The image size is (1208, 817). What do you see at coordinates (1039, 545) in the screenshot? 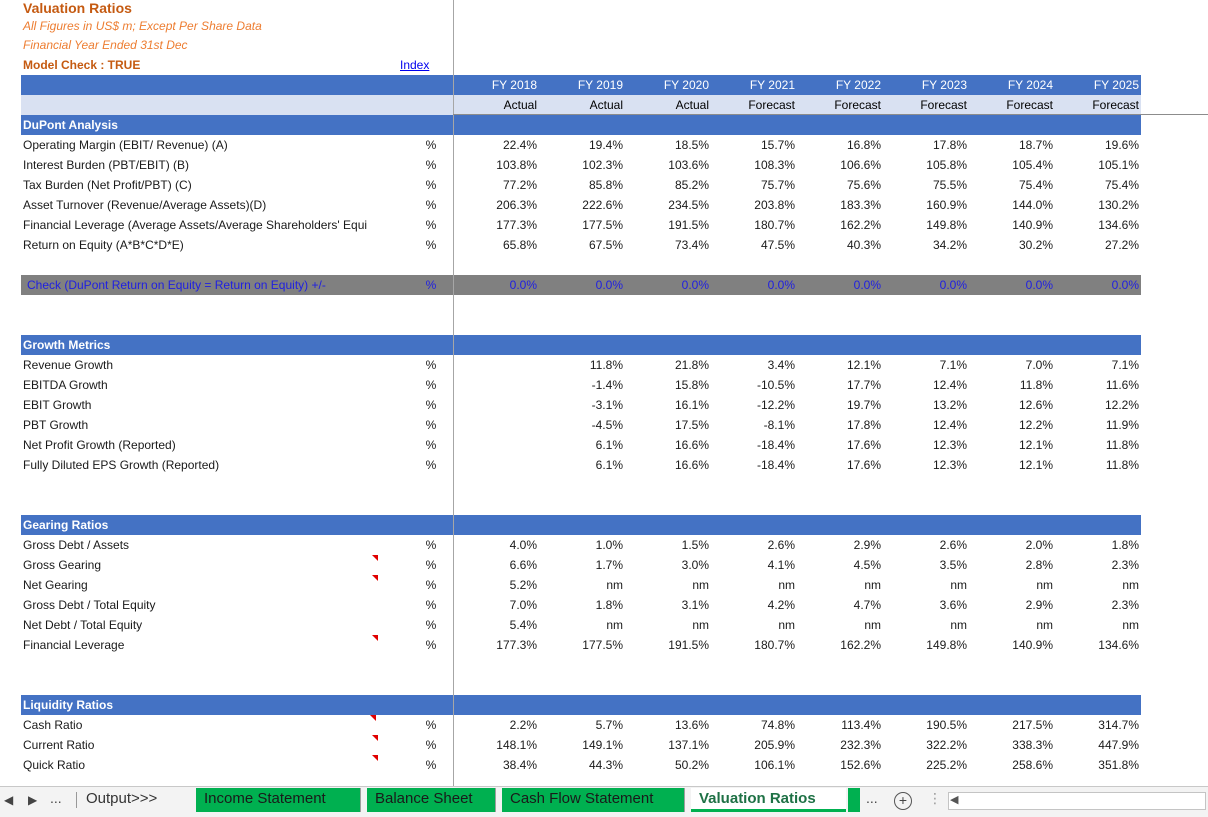
I see `gearing-value-6: 2.0%` at bounding box center [1039, 545].